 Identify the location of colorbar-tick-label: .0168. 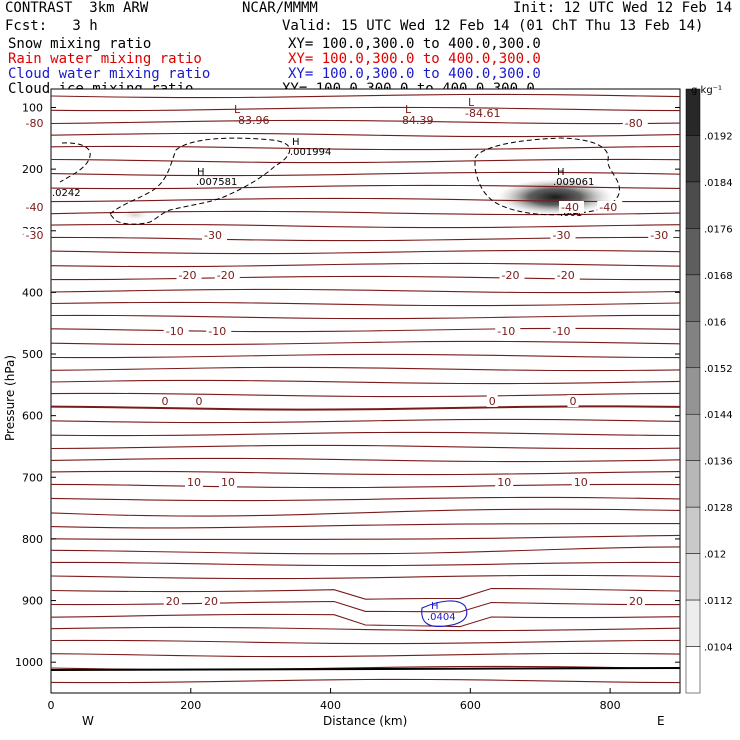
(718, 276).